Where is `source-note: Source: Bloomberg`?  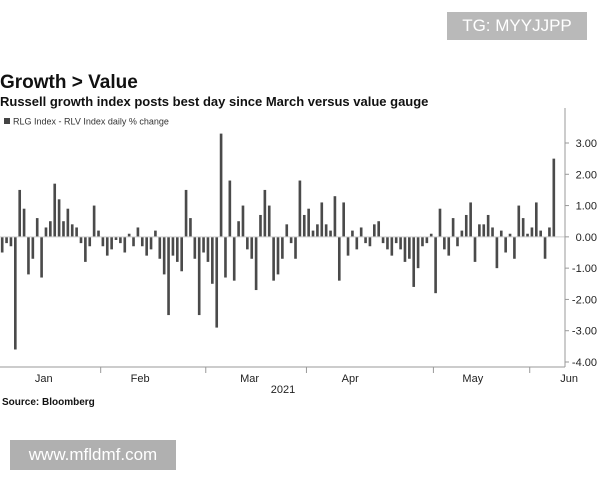 source-note: Source: Bloomberg is located at coordinates (48, 402).